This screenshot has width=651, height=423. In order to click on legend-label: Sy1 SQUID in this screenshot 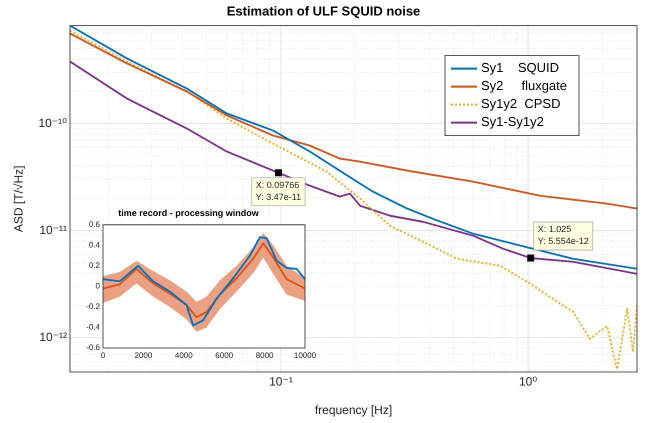, I will do `click(520, 68)`.